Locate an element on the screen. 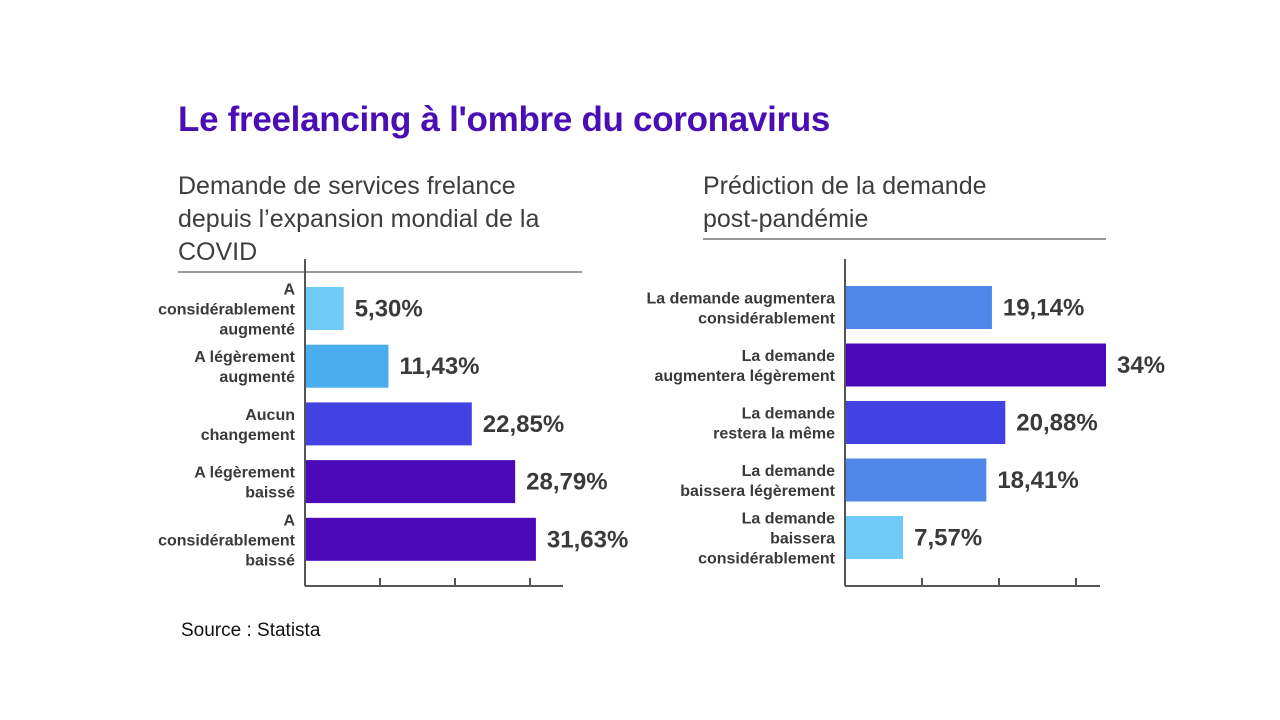 This screenshot has height=720, width=1280. value-label-4: 18,41% is located at coordinates (1037, 480).